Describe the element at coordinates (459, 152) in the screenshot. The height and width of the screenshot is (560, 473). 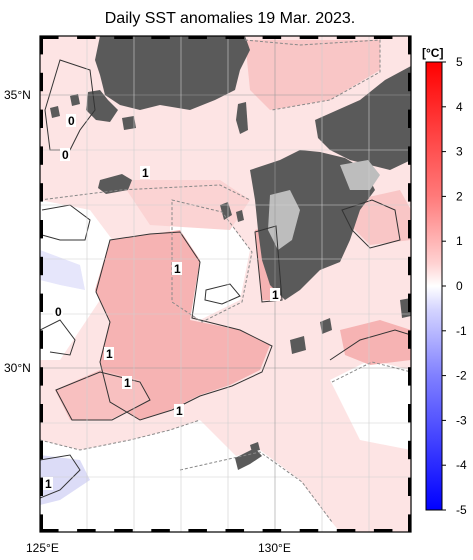
I see `colorbar-tick-label: 3` at that location.